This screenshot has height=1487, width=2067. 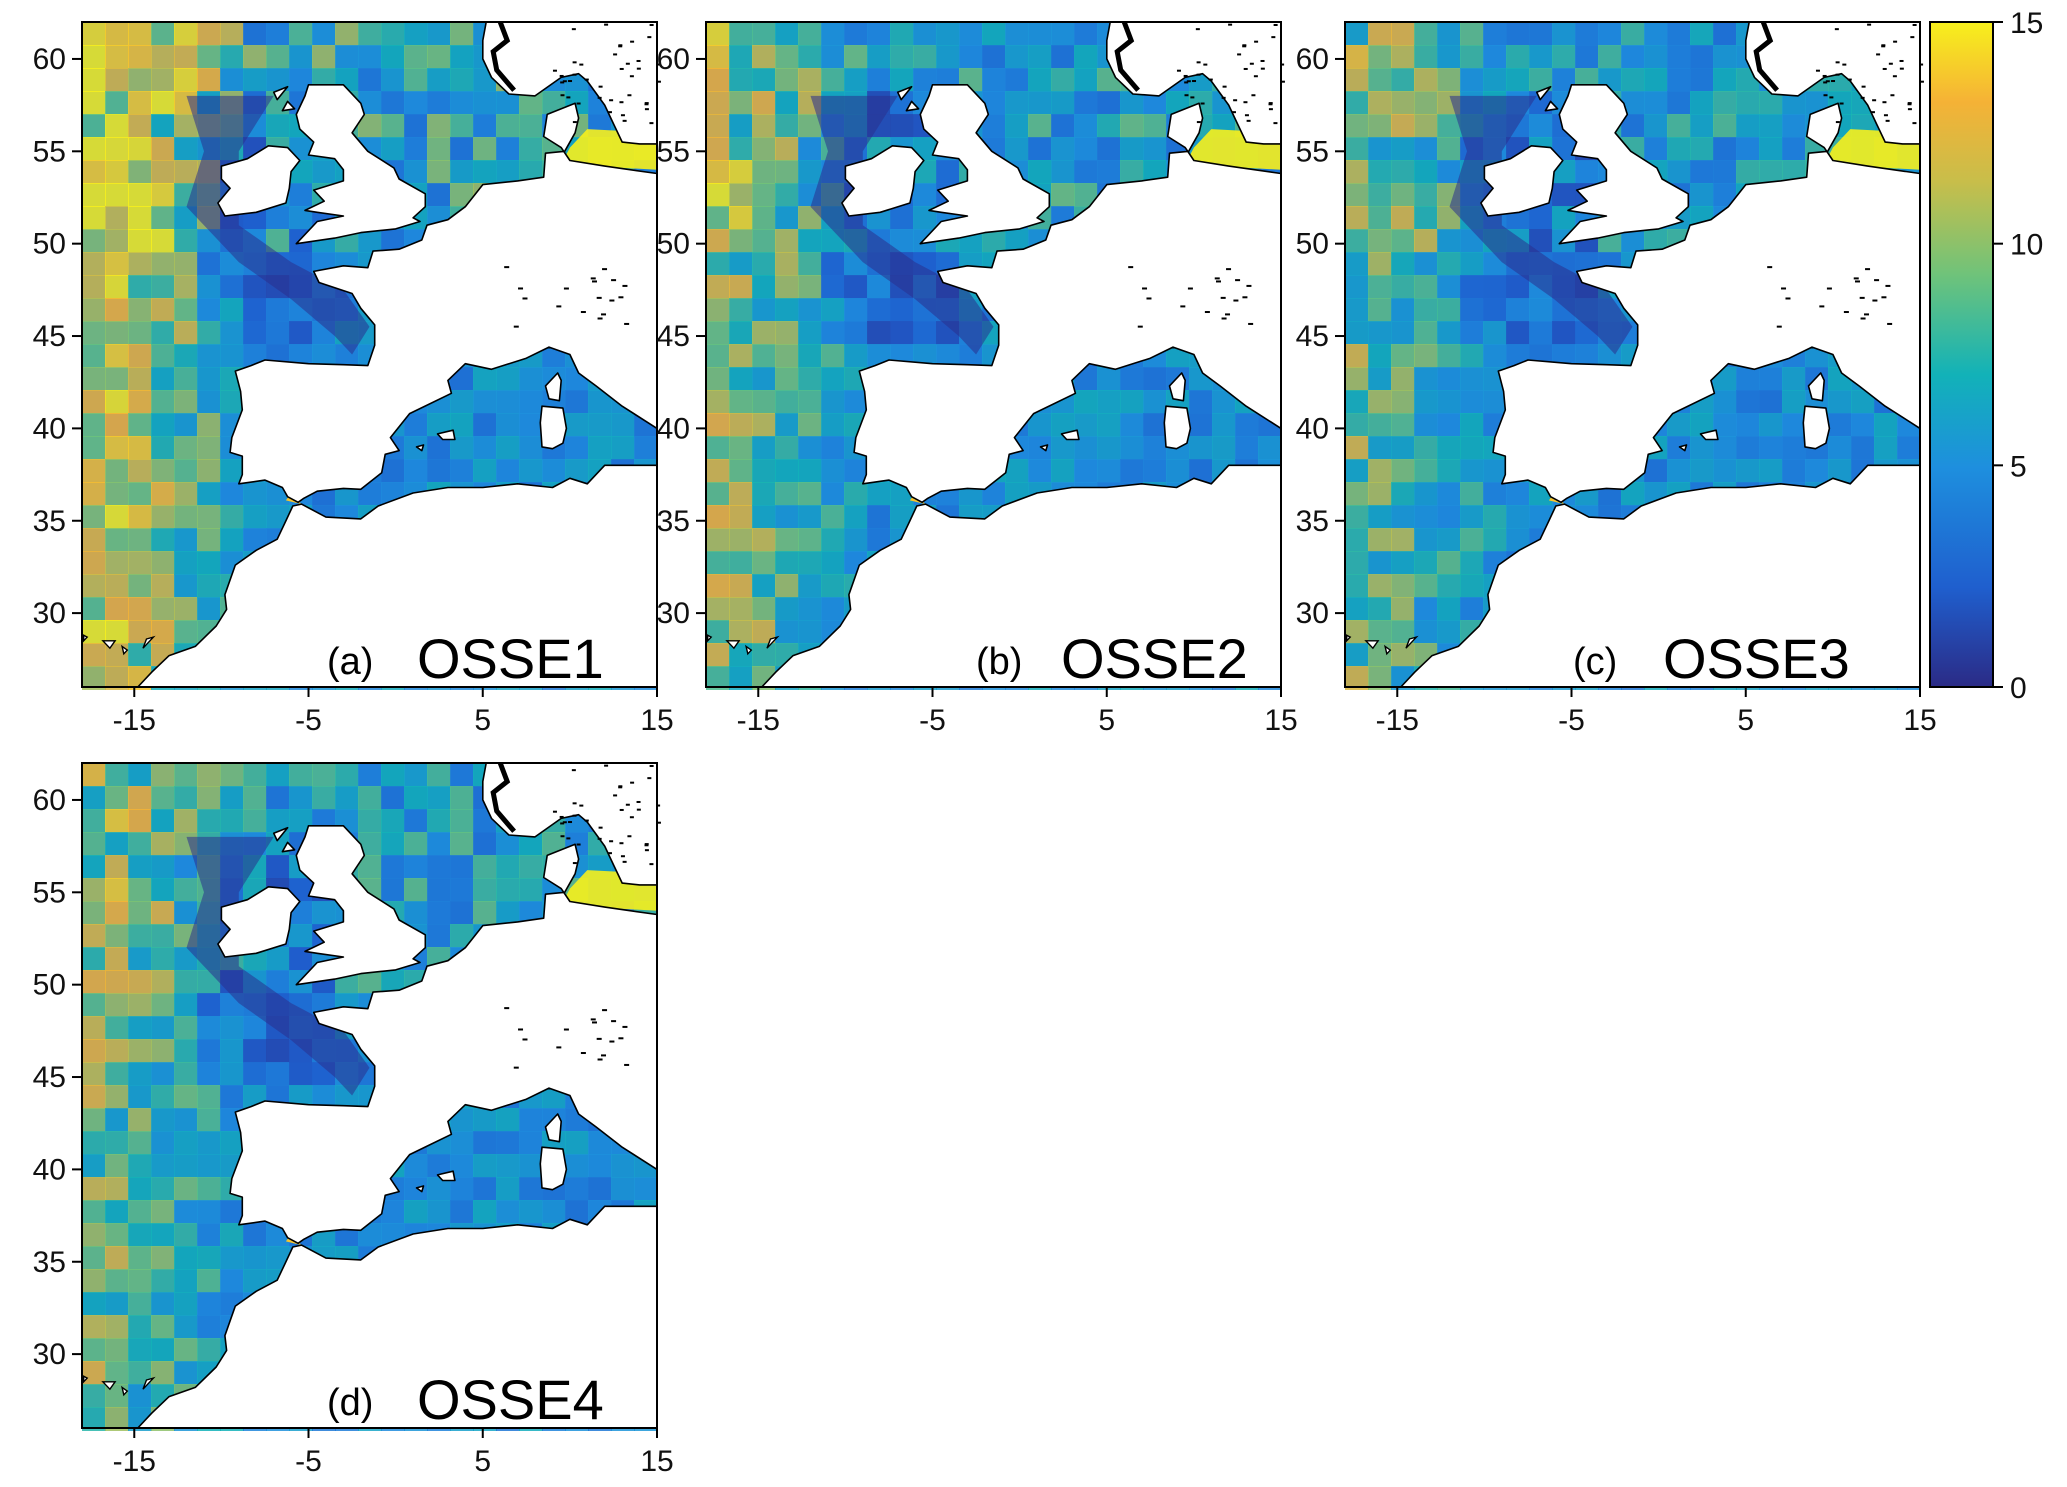 What do you see at coordinates (656, 1461) in the screenshot?
I see `x-tick-label: 15` at bounding box center [656, 1461].